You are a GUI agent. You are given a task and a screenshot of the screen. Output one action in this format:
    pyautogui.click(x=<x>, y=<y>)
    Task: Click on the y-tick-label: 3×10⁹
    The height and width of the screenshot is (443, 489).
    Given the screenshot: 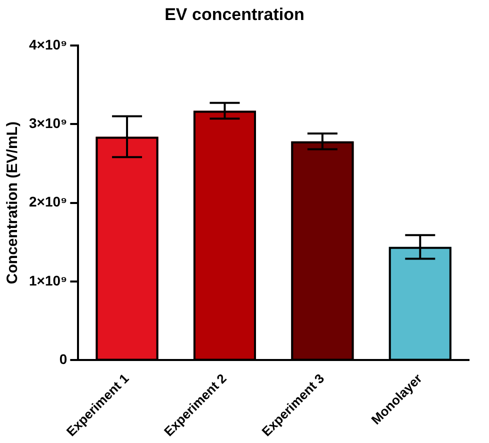 What is the action you would take?
    pyautogui.click(x=48, y=122)
    